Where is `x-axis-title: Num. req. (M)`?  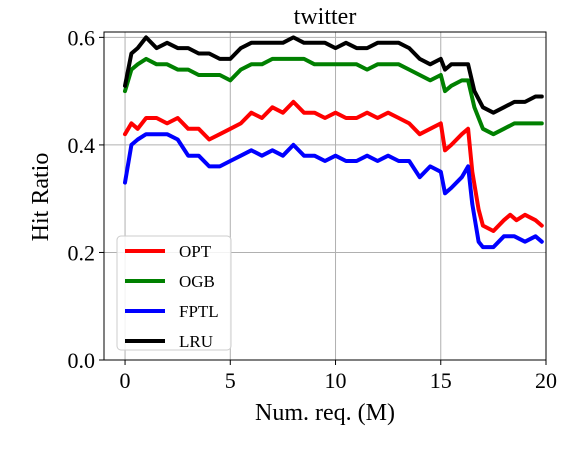
x-axis-title: Num. req. (M) is located at coordinates (325, 413).